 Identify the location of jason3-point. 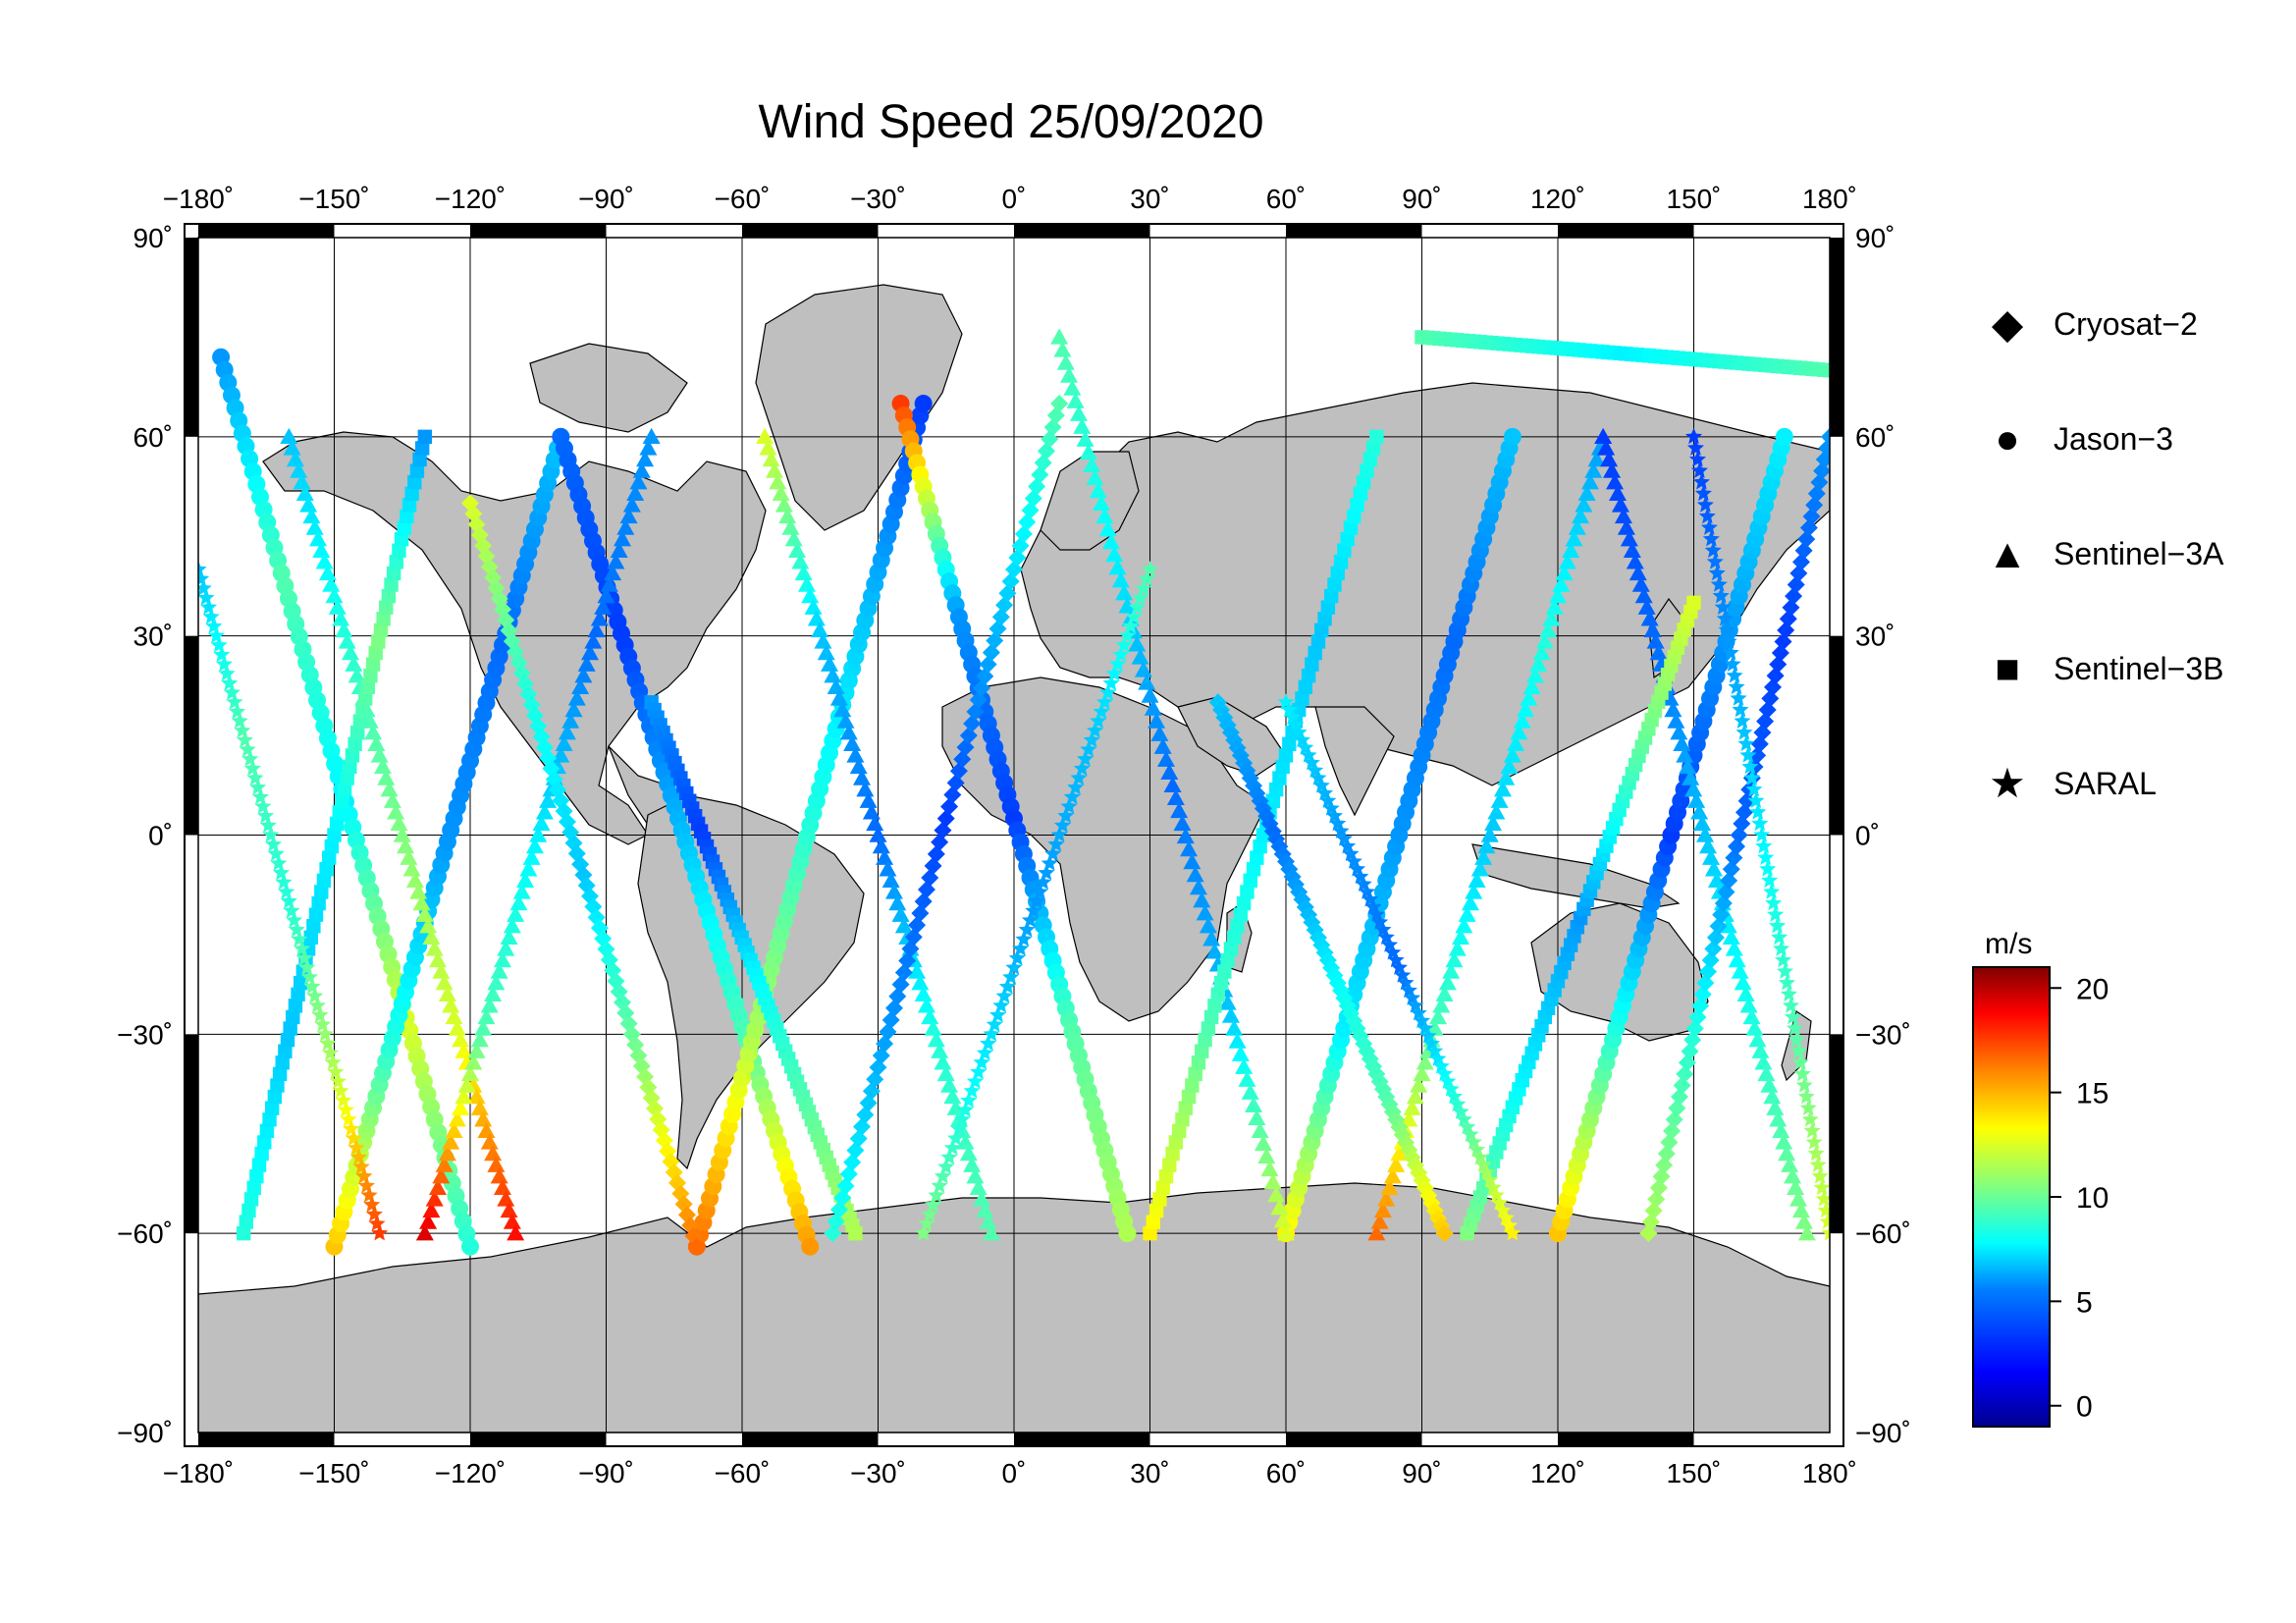
(810, 1246).